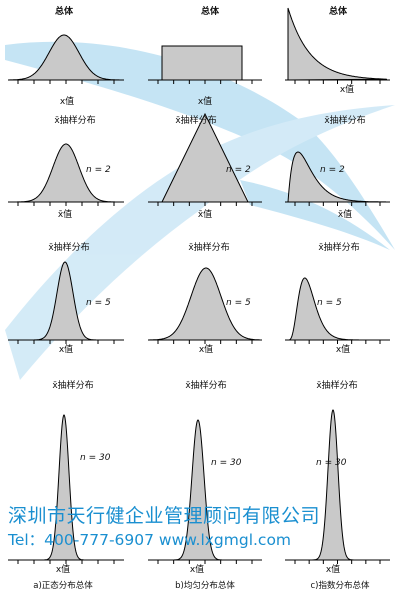  What do you see at coordinates (337, 309) in the screenshot?
I see `distribution-curve-r2-c2` at bounding box center [337, 309].